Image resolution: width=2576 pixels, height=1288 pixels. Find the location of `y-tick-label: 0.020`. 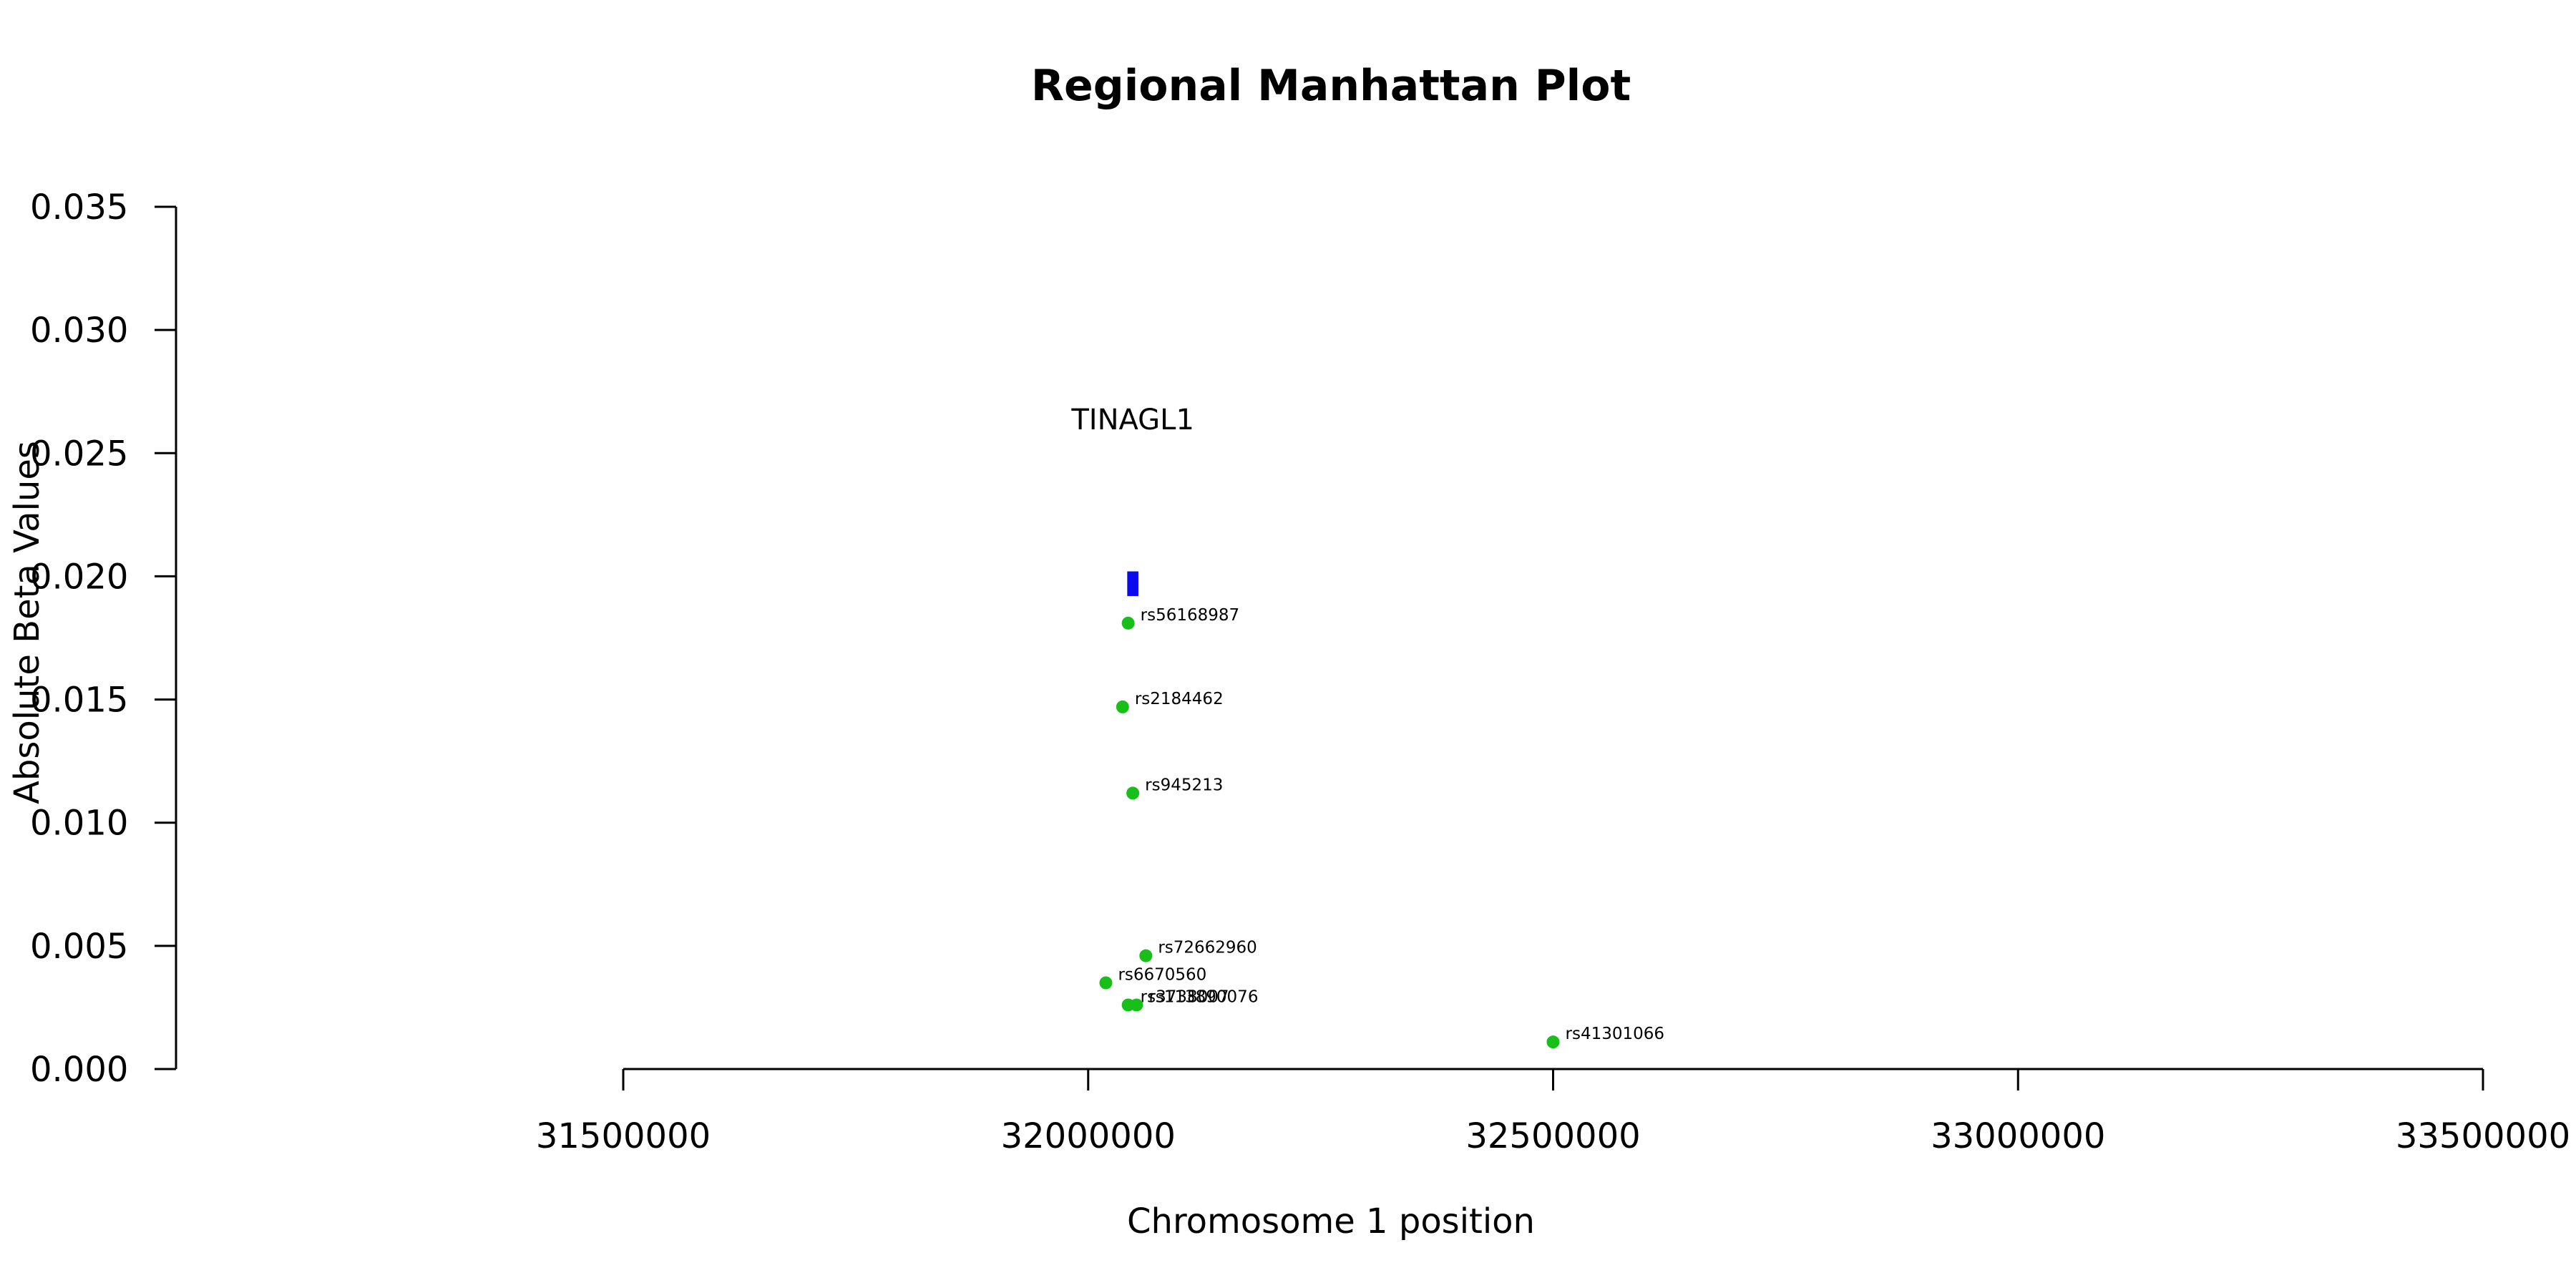

y-tick-label: 0.020 is located at coordinates (79, 577).